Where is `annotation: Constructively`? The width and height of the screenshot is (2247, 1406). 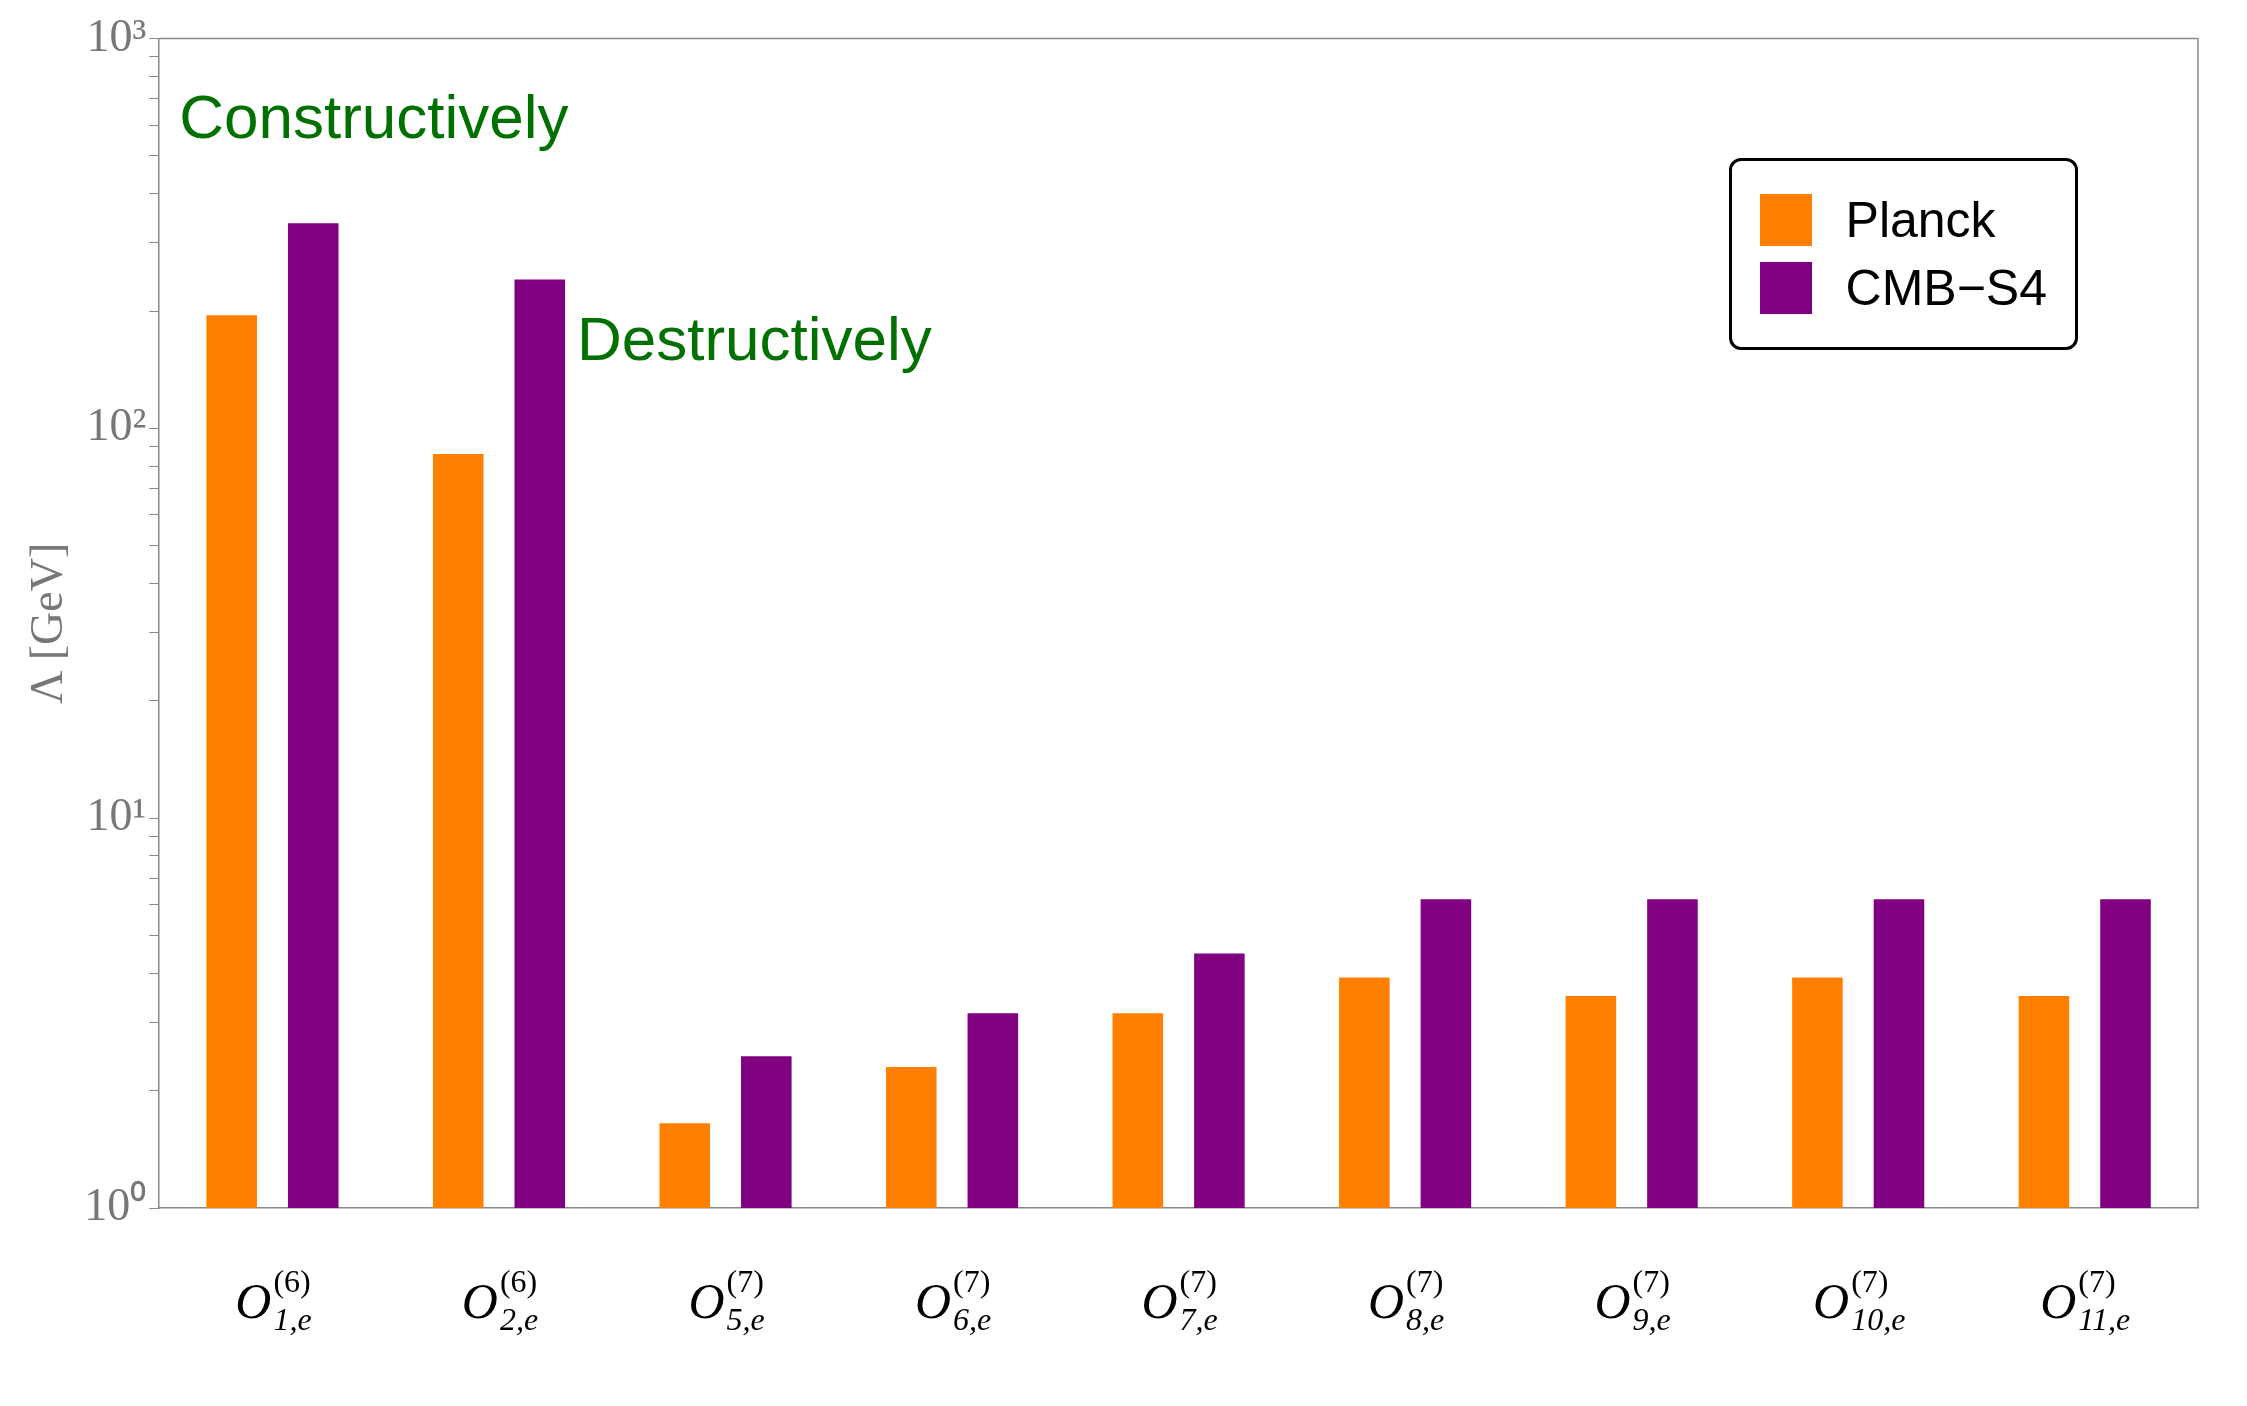 annotation: Constructively is located at coordinates (374, 116).